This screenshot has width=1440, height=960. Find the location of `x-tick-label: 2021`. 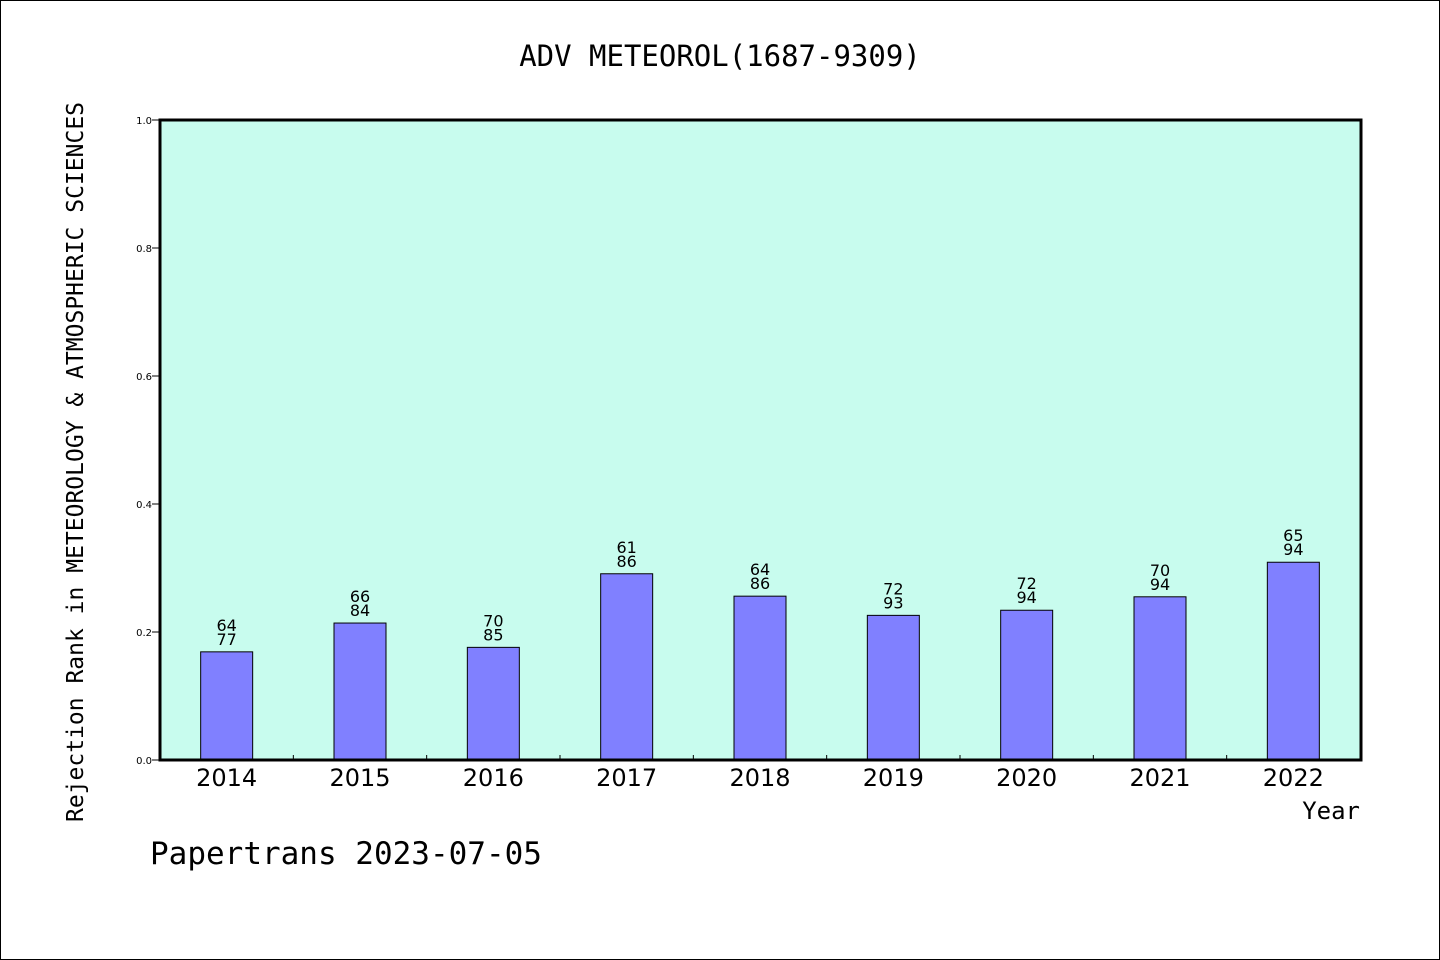

x-tick-label: 2021 is located at coordinates (1159, 778).